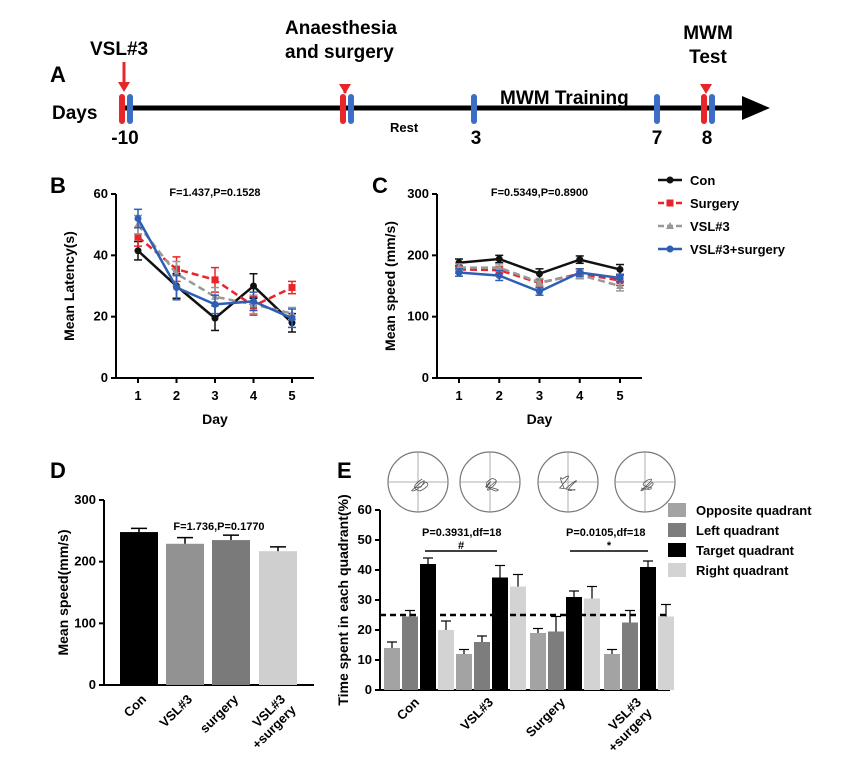 This screenshot has width=846, height=777. Describe the element at coordinates (219, 713) in the screenshot. I see `x-tick-label: surgery` at that location.